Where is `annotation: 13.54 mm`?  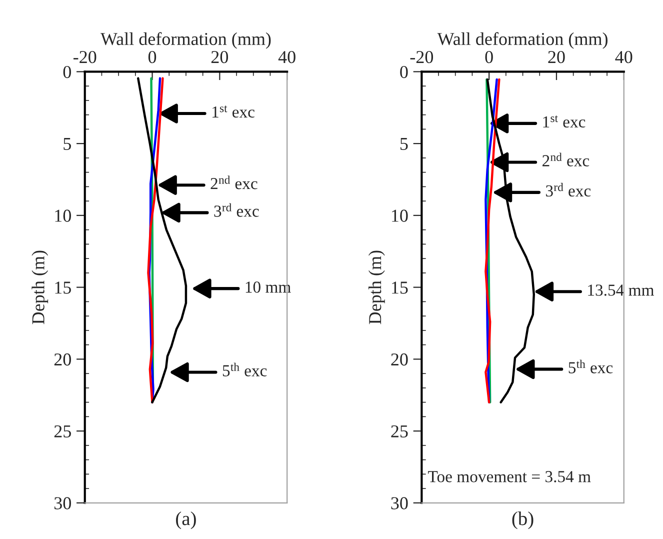 annotation: 13.54 mm is located at coordinates (621, 290).